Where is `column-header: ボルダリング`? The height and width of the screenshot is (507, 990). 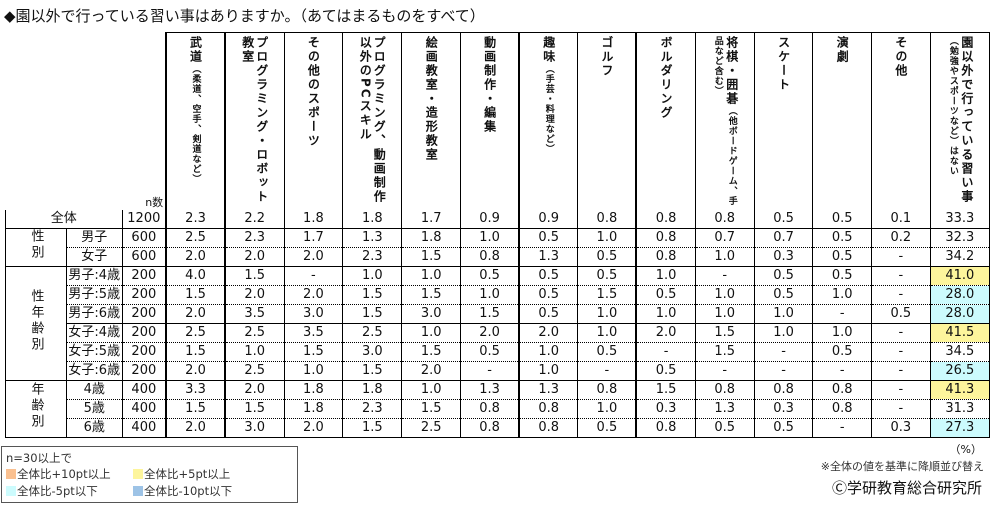 column-header: ボルダリング is located at coordinates (665, 121).